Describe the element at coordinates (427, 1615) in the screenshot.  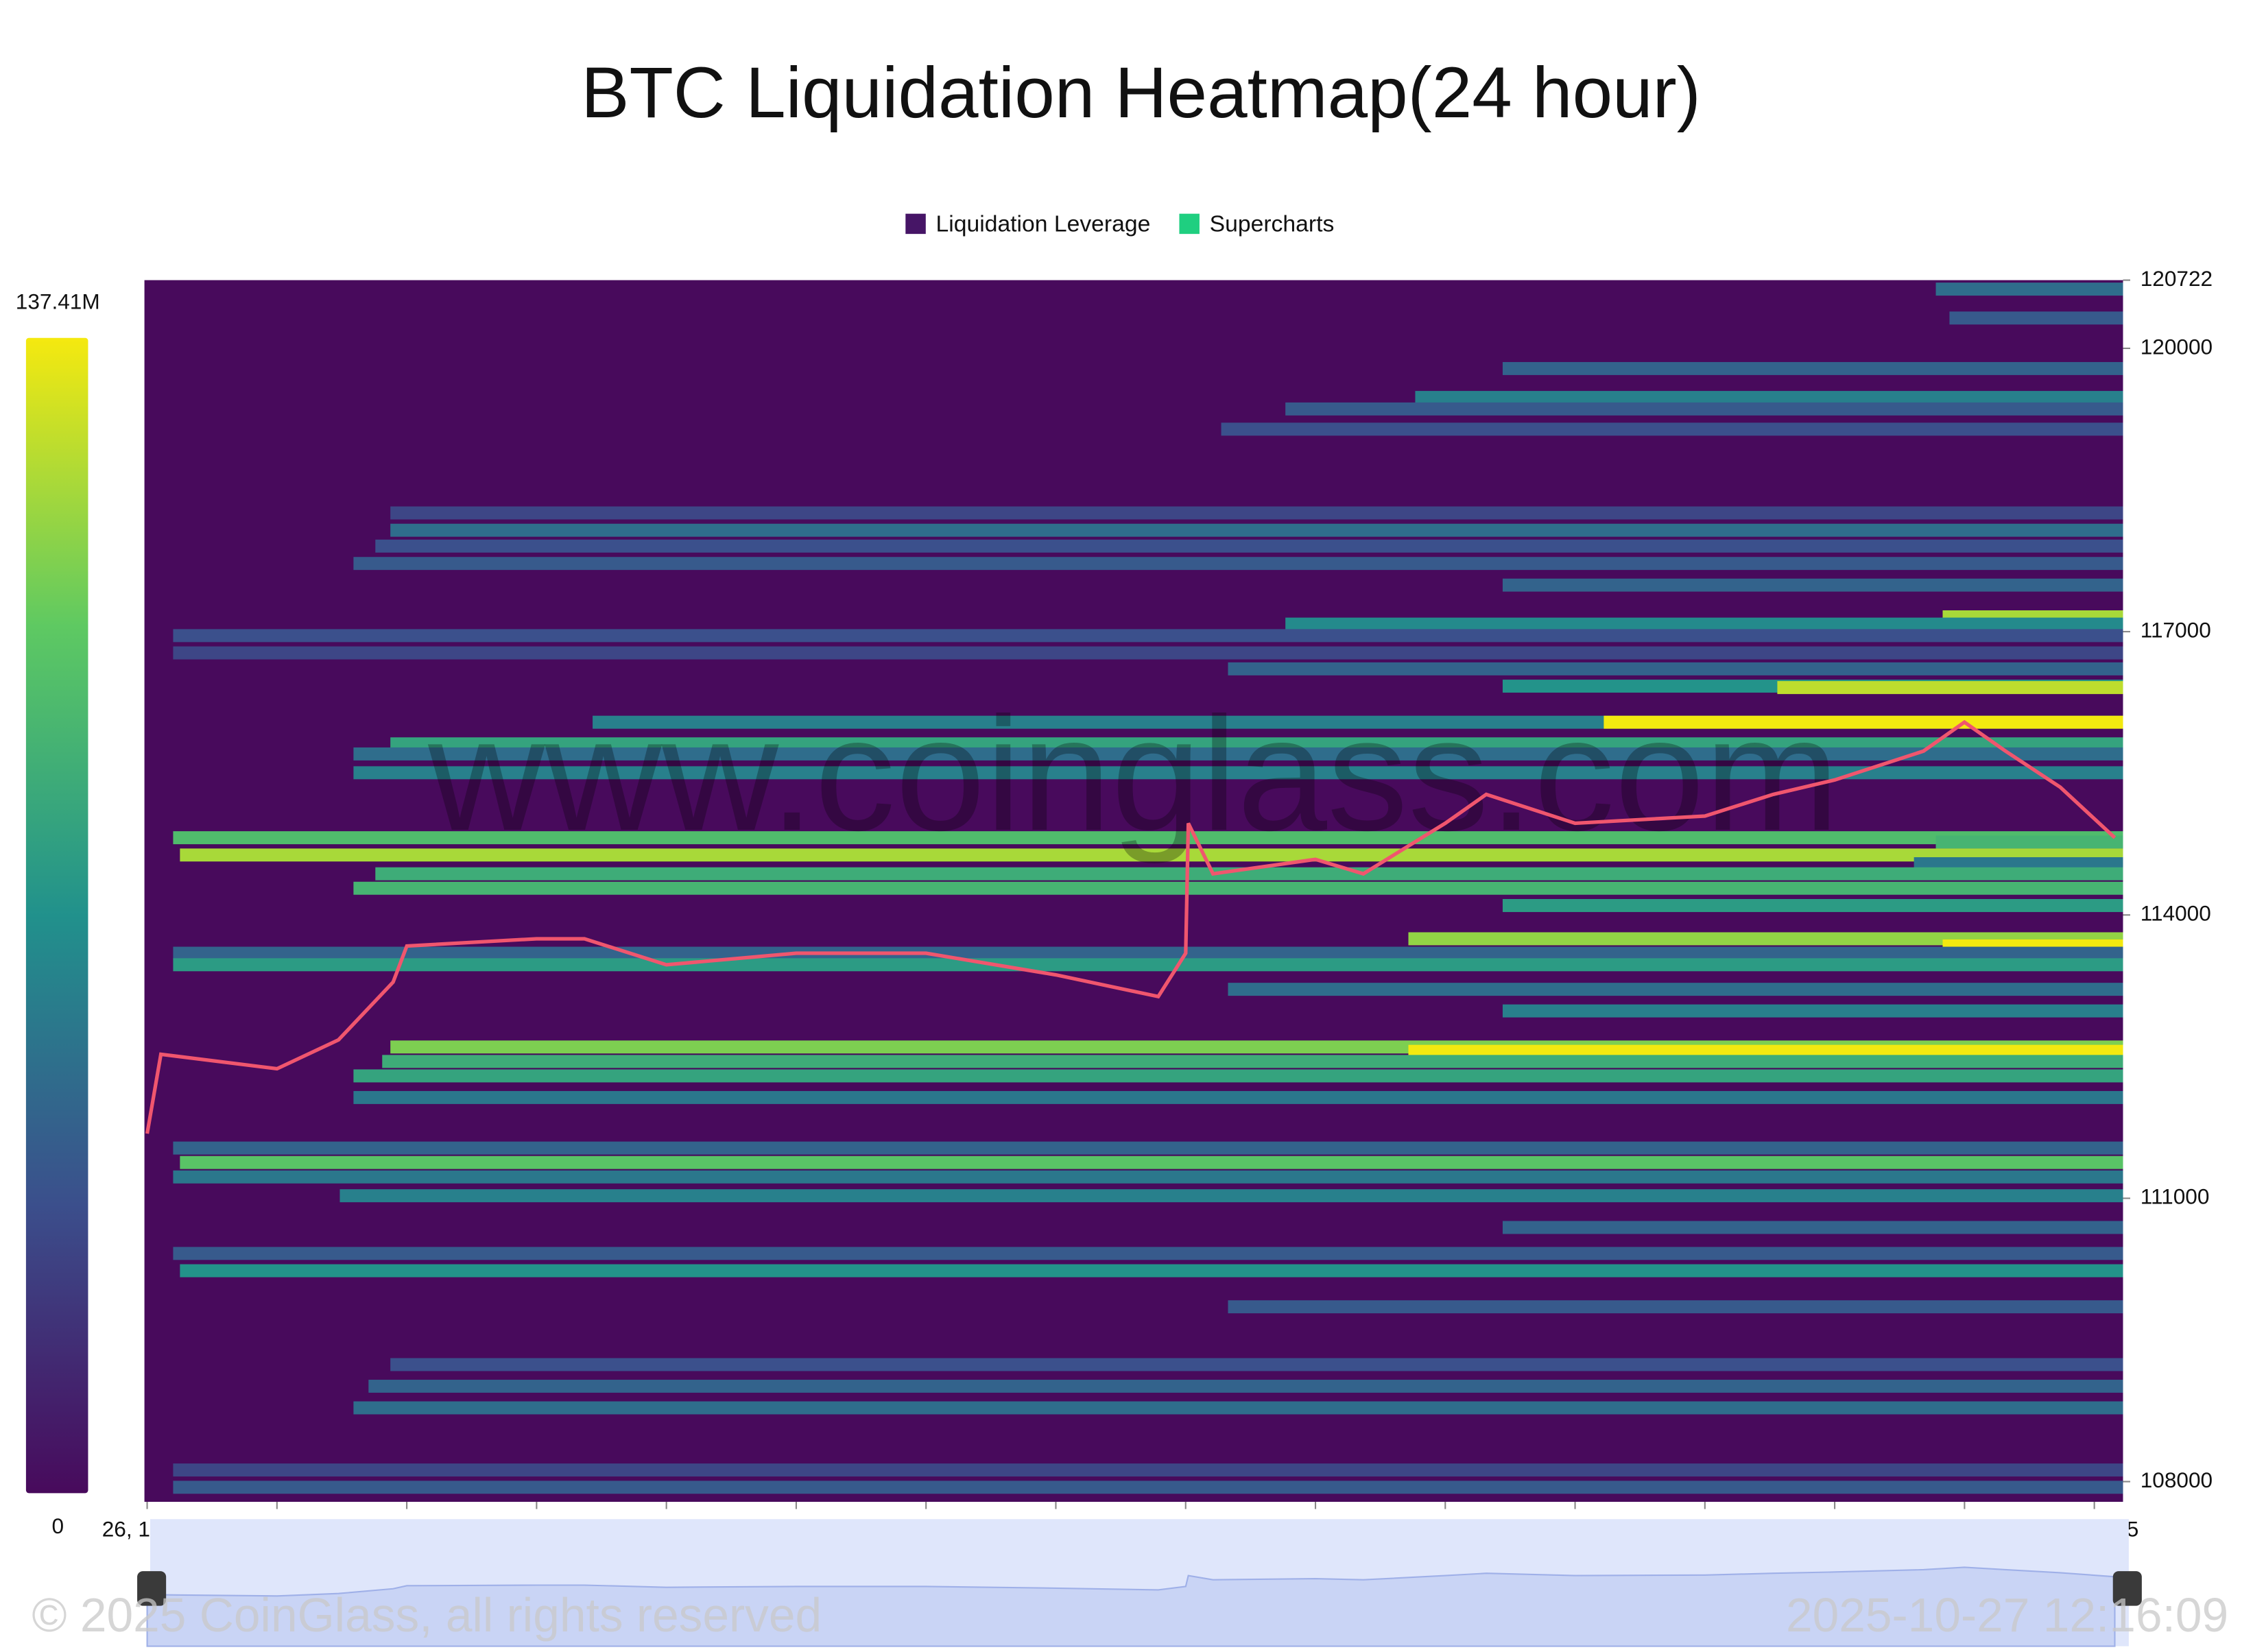
I see `copyright: © 2025 CoinGlass, all rights reserved` at that location.